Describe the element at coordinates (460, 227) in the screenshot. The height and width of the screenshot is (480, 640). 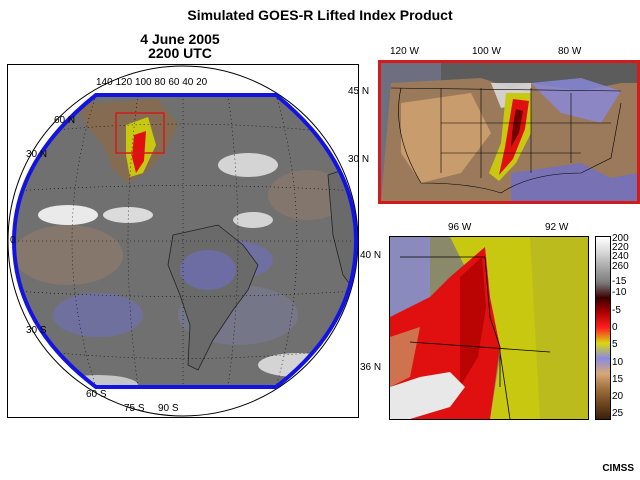
I see `zoom-lon-label-96w: 96 W` at that location.